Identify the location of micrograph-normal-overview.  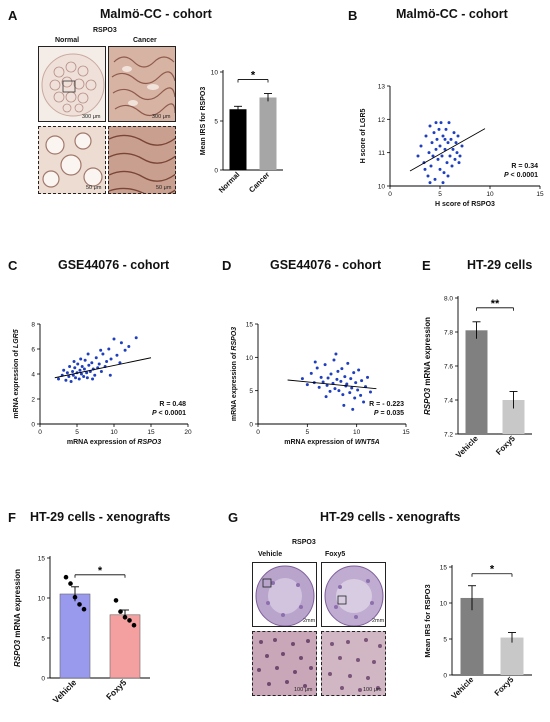
(72, 84).